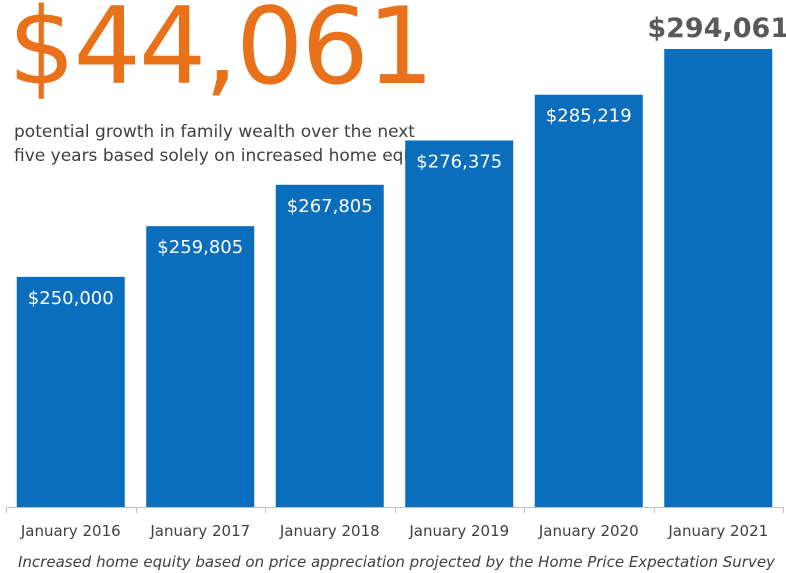 The width and height of the screenshot is (786, 573). What do you see at coordinates (221, 54) in the screenshot?
I see `headline-value: $44,061` at bounding box center [221, 54].